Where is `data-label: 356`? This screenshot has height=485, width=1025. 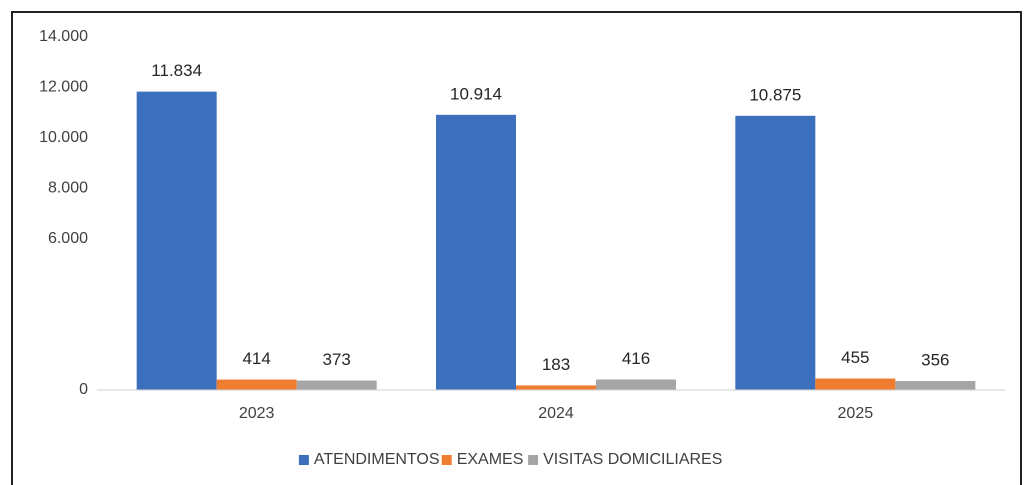 data-label: 356 is located at coordinates (935, 360).